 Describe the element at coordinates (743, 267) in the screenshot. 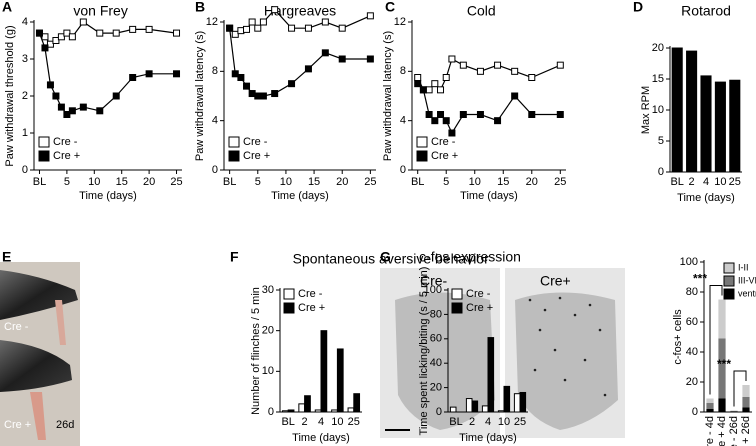

I see `legend-label: I-II` at that location.